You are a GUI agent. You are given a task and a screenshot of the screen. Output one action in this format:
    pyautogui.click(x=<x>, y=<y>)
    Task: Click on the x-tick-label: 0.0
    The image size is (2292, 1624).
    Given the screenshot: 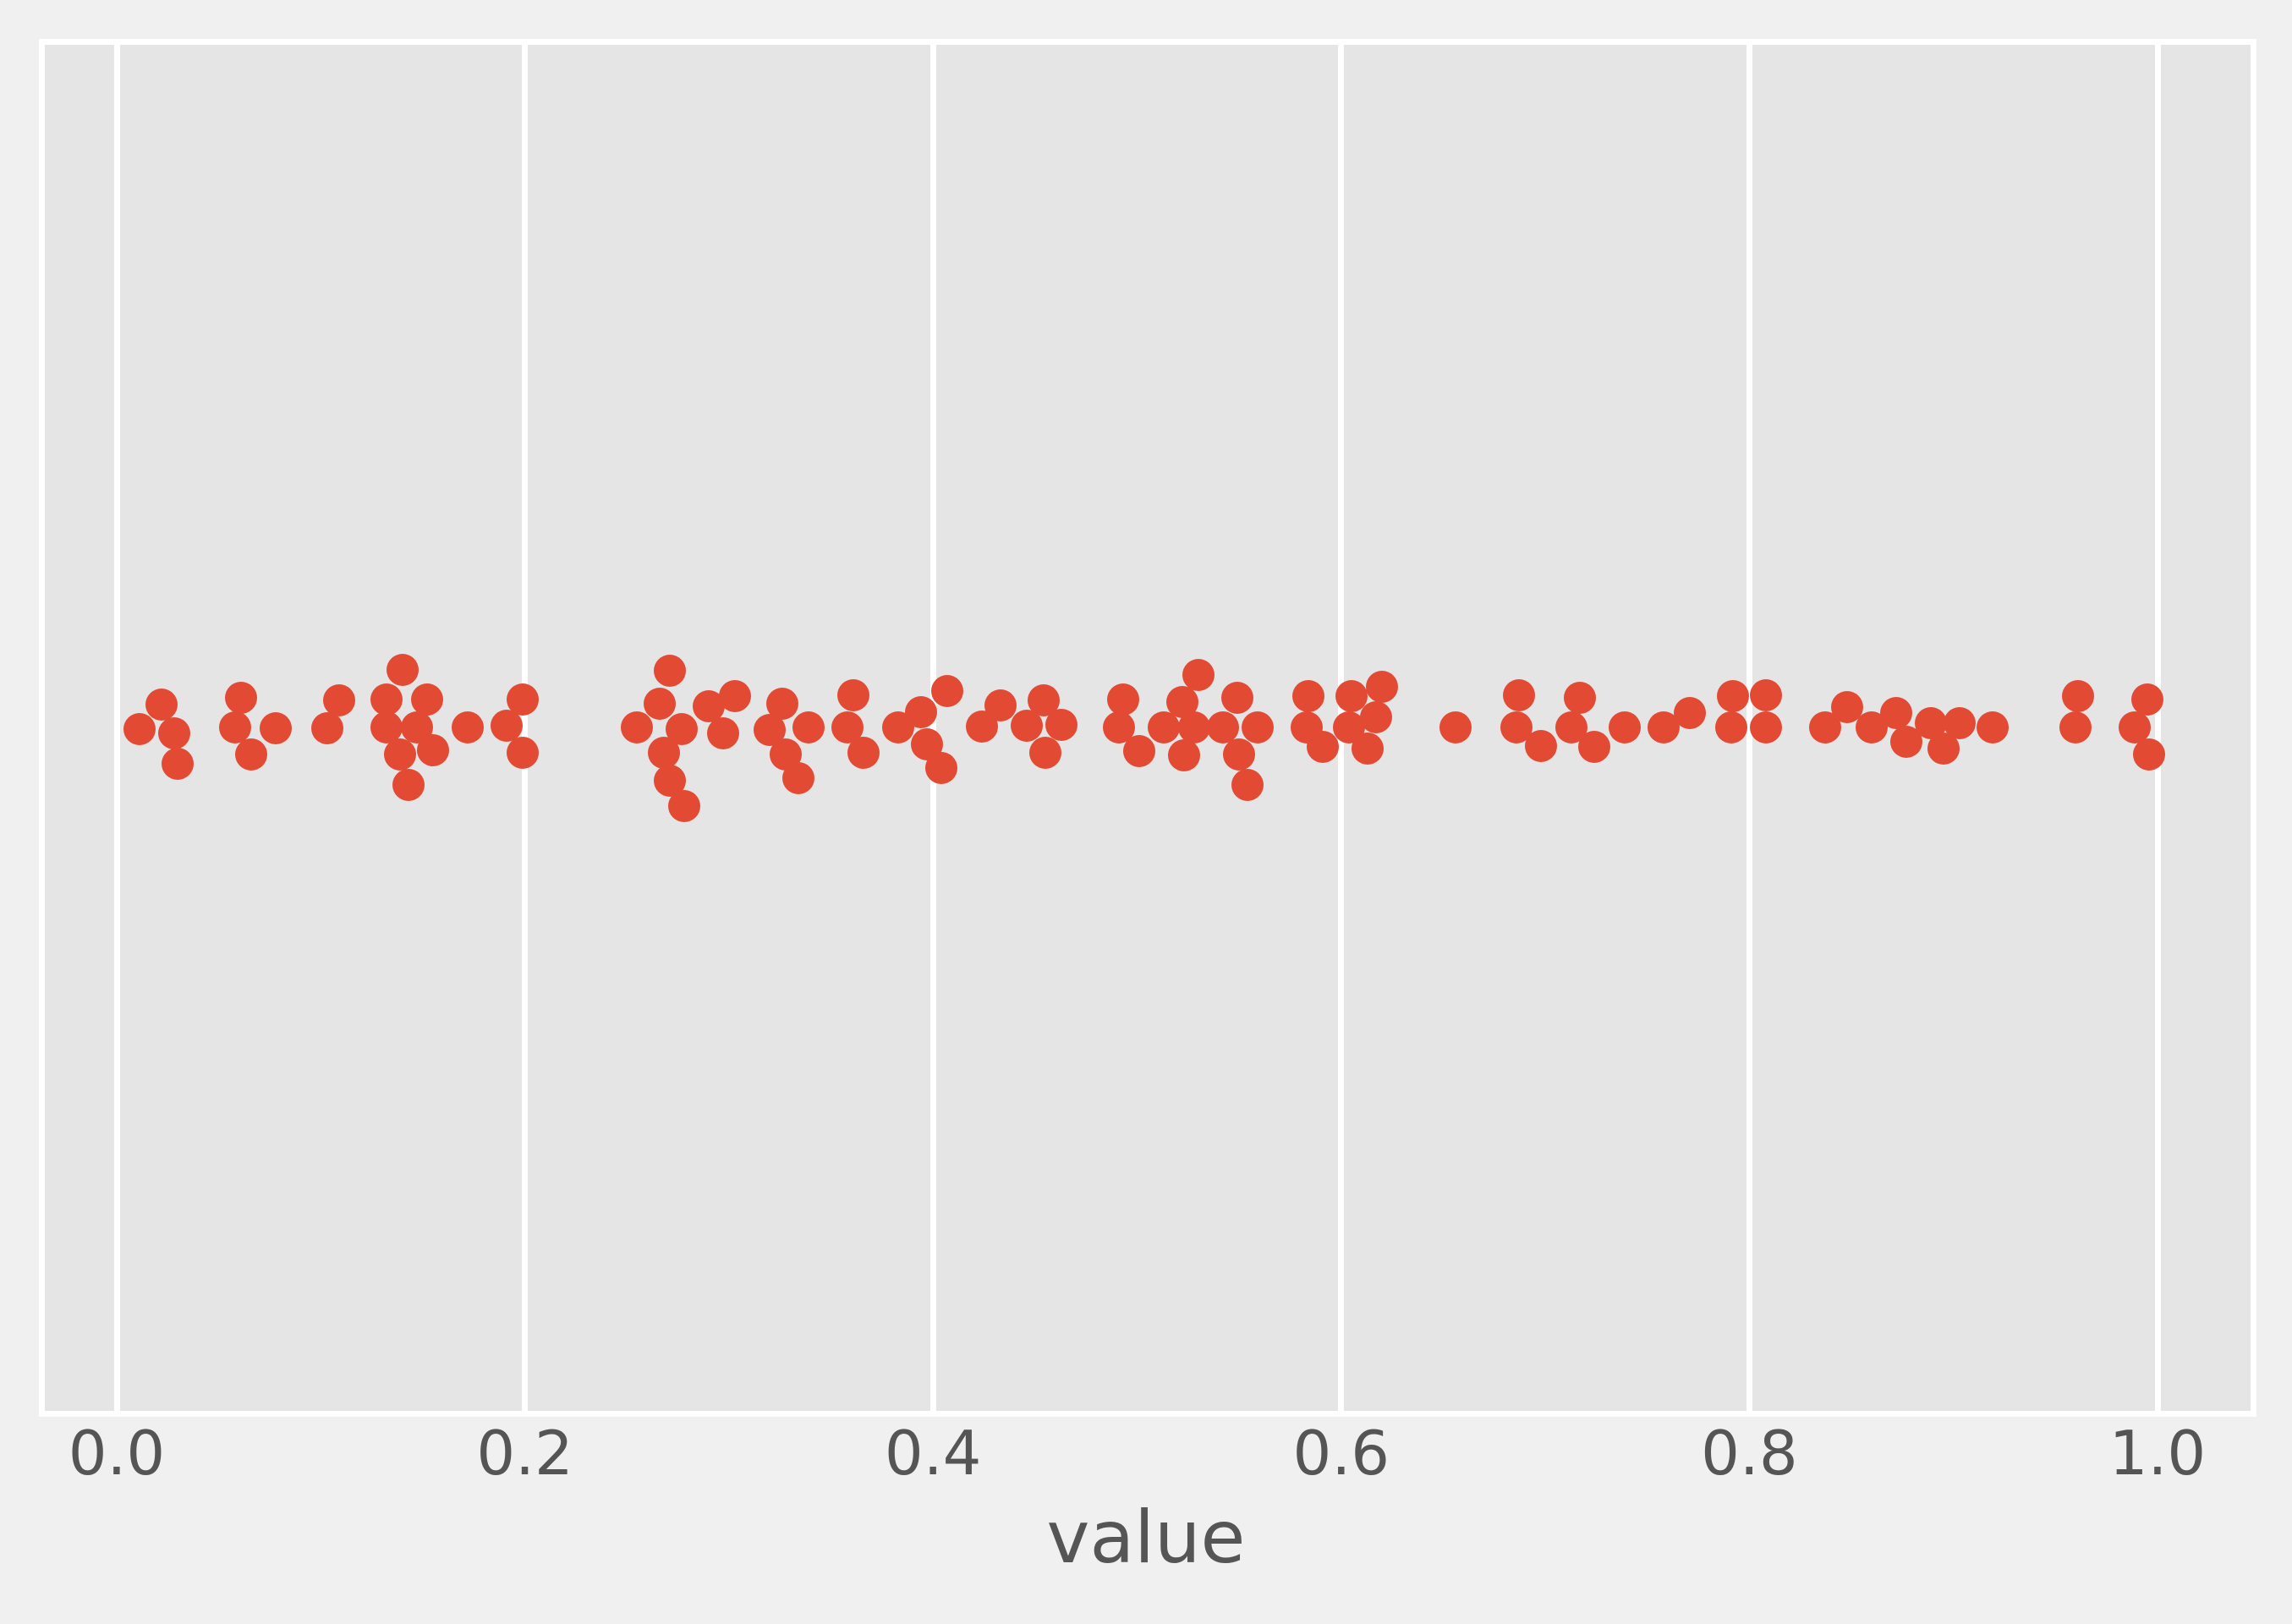 What is the action you would take?
    pyautogui.click(x=117, y=1454)
    